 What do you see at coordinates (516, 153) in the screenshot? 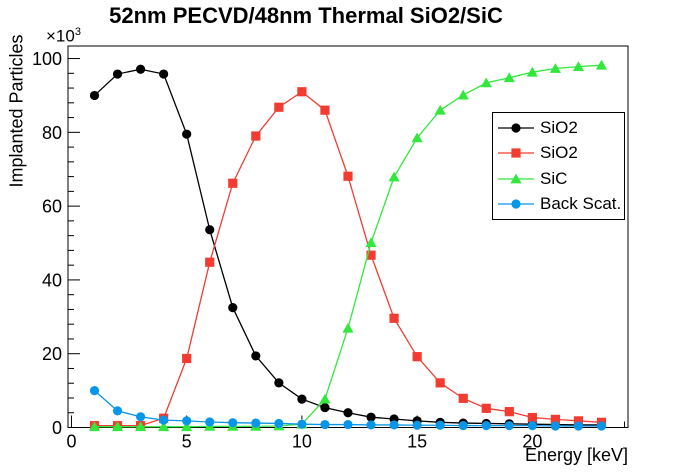
I see `legend-marker-square-red` at bounding box center [516, 153].